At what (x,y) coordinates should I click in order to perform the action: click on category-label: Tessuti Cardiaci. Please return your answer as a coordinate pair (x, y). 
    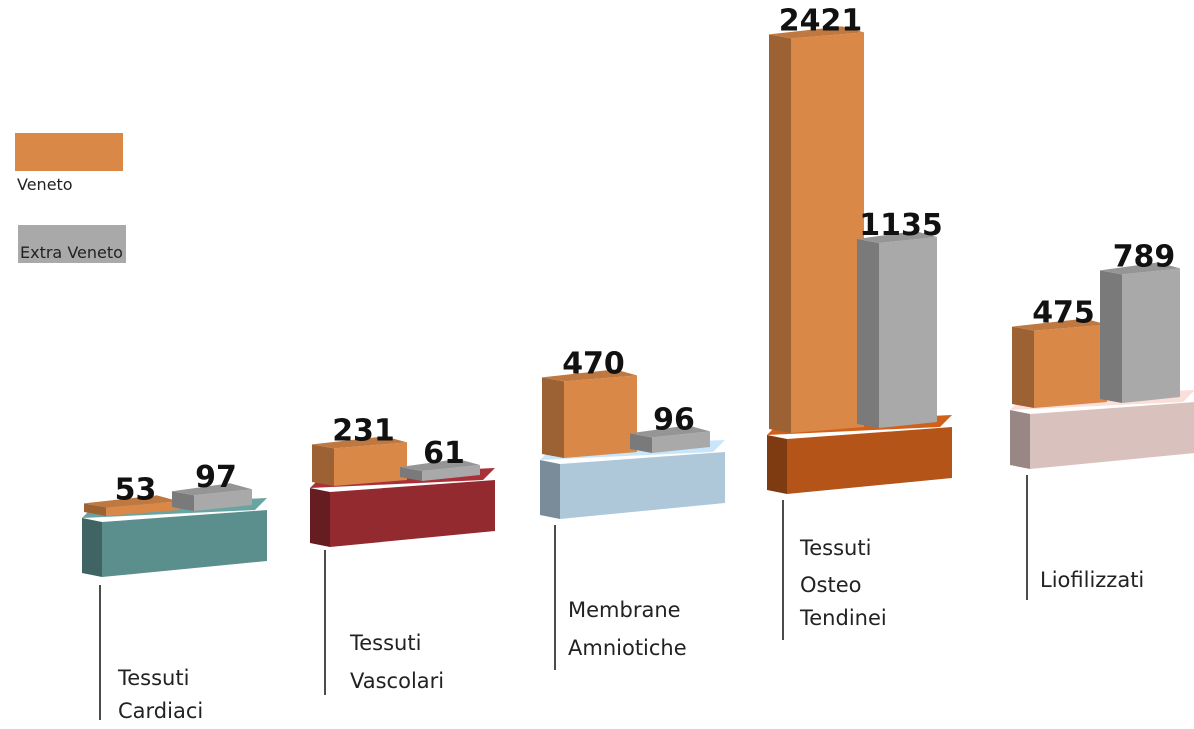
    Looking at the image, I should click on (160, 694).